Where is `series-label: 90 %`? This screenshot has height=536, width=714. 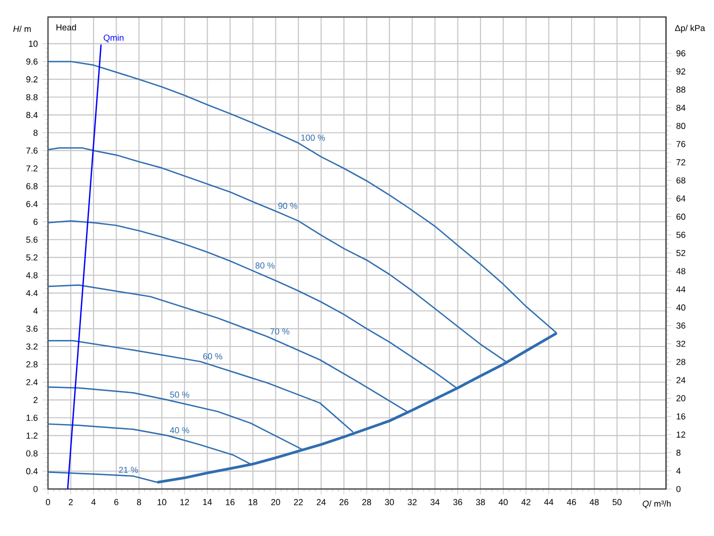
series-label: 90 % is located at coordinates (288, 205).